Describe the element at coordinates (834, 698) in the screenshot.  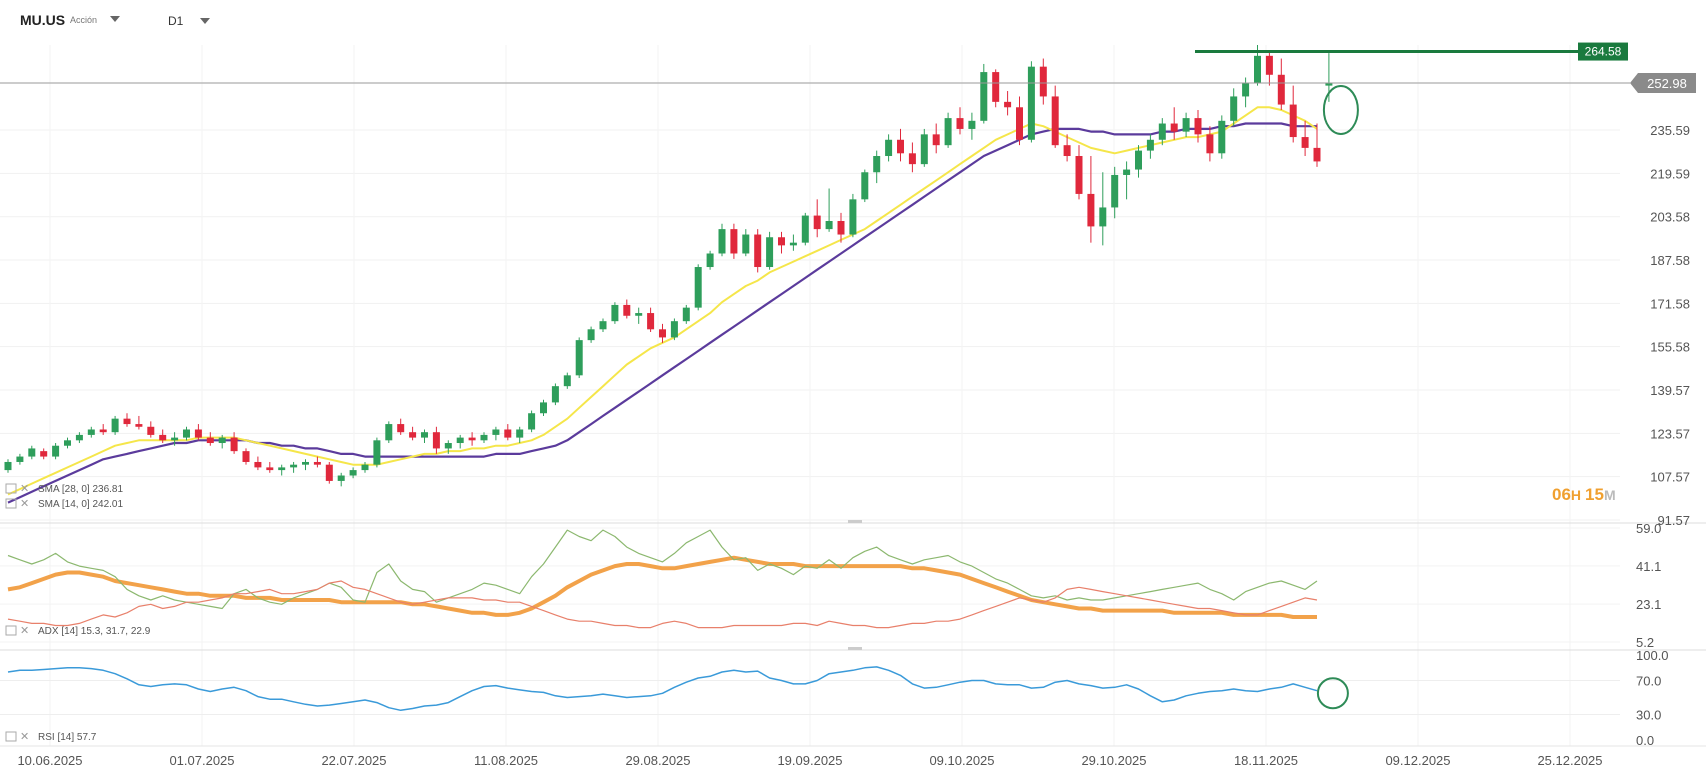
I see `rsi-pane: 0.0 30.0 70.0 100.0` at that location.